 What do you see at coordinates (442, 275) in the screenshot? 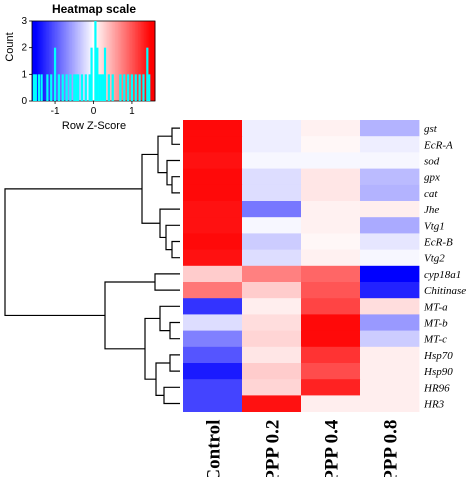
I see `row-label: cyp18a1` at bounding box center [442, 275].